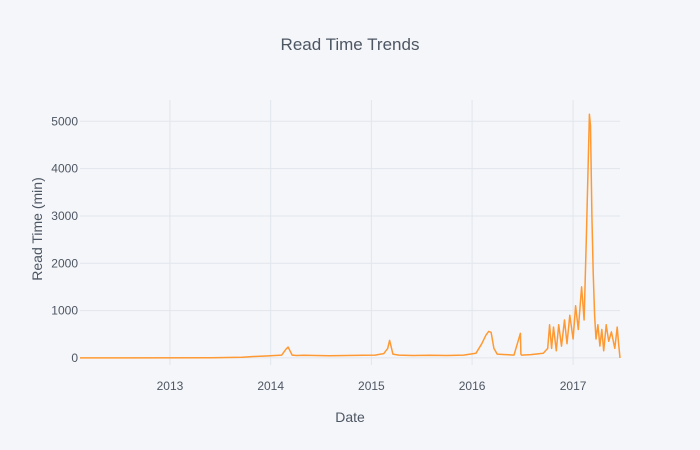 The height and width of the screenshot is (450, 700). I want to click on x-tick-label: 2013, so click(170, 386).